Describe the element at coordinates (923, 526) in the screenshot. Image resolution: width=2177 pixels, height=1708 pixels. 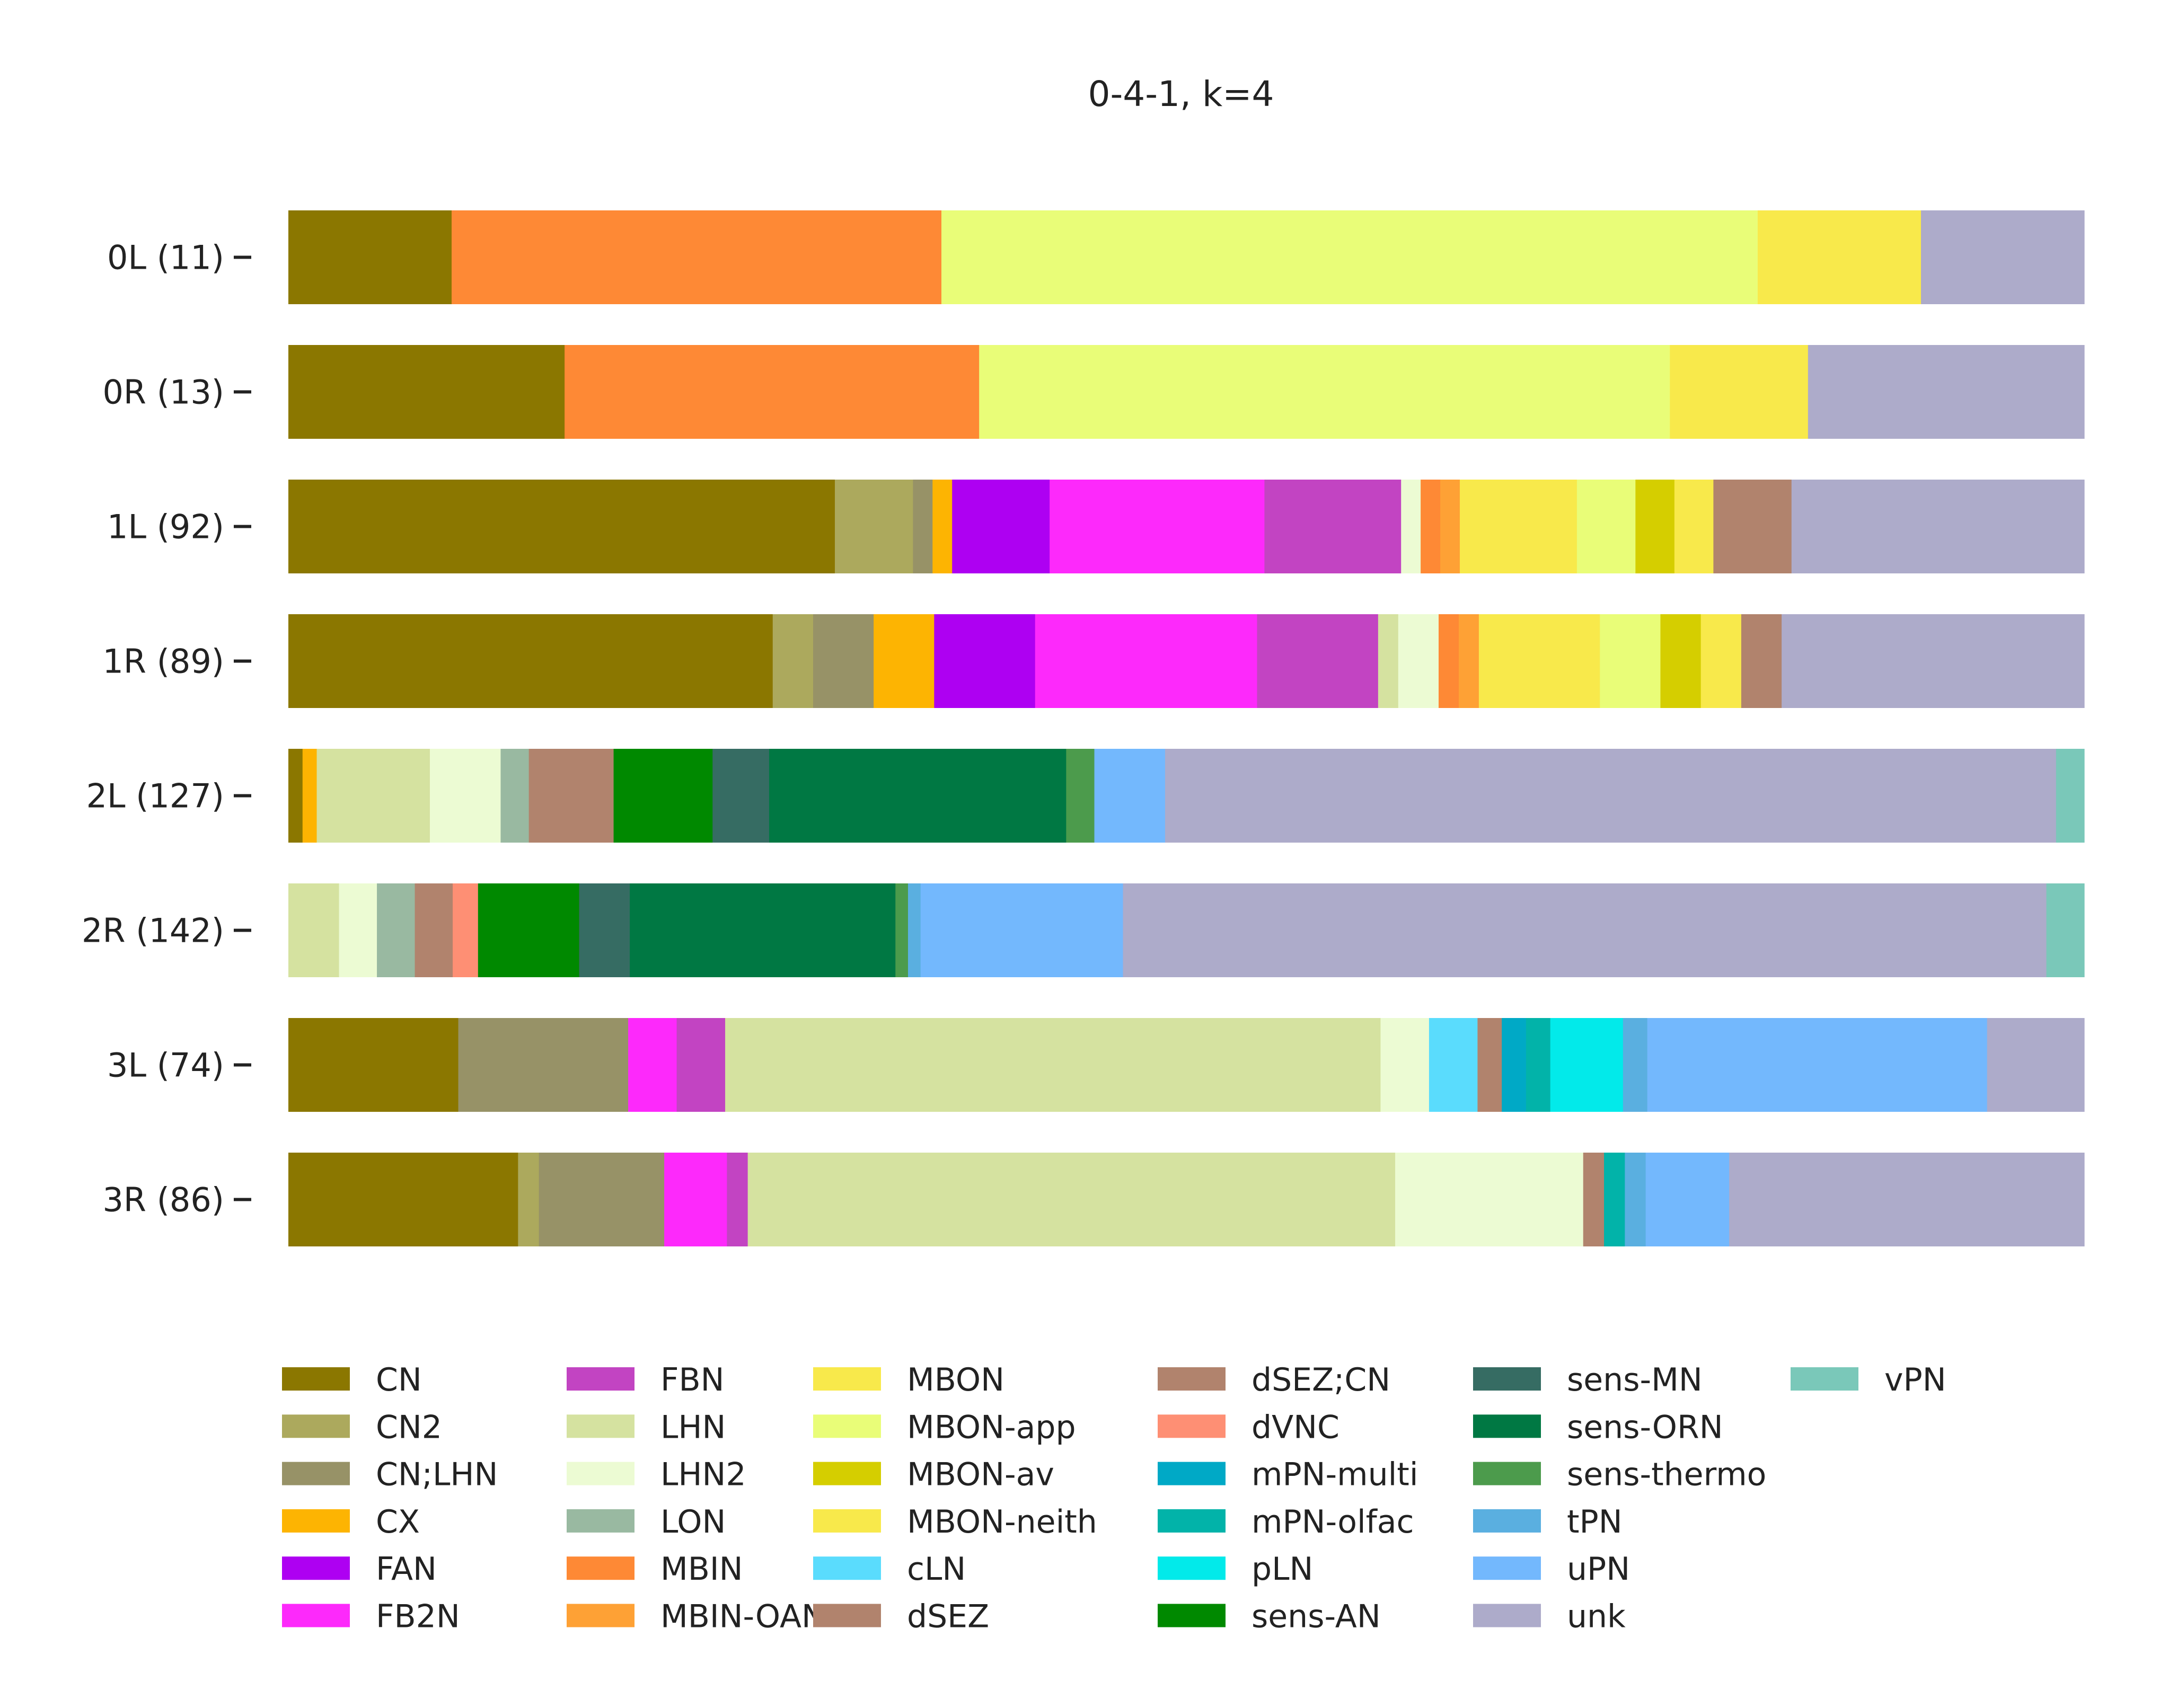
I see `bar-segment-1l-92-cn-lhn` at that location.